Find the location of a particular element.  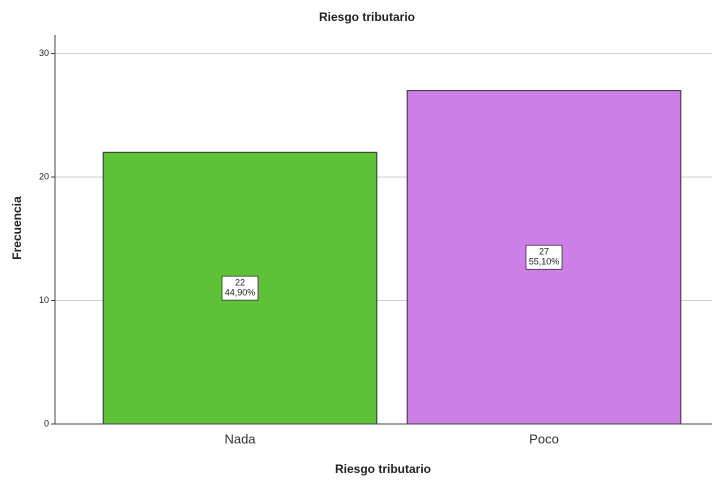

x-axis-label: Riesgo tributario is located at coordinates (383, 469).